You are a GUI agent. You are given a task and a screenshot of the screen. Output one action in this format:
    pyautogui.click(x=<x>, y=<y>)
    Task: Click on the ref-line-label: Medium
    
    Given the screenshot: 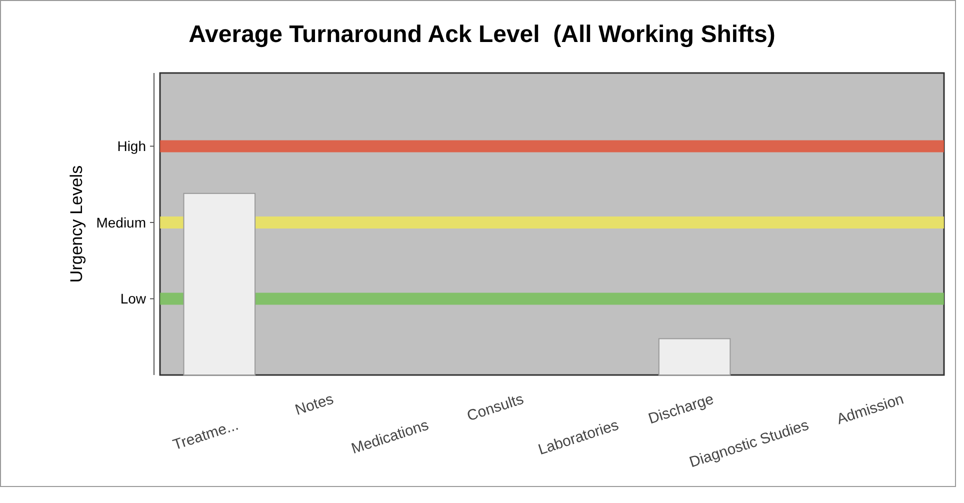 What is the action you would take?
    pyautogui.click(x=121, y=222)
    